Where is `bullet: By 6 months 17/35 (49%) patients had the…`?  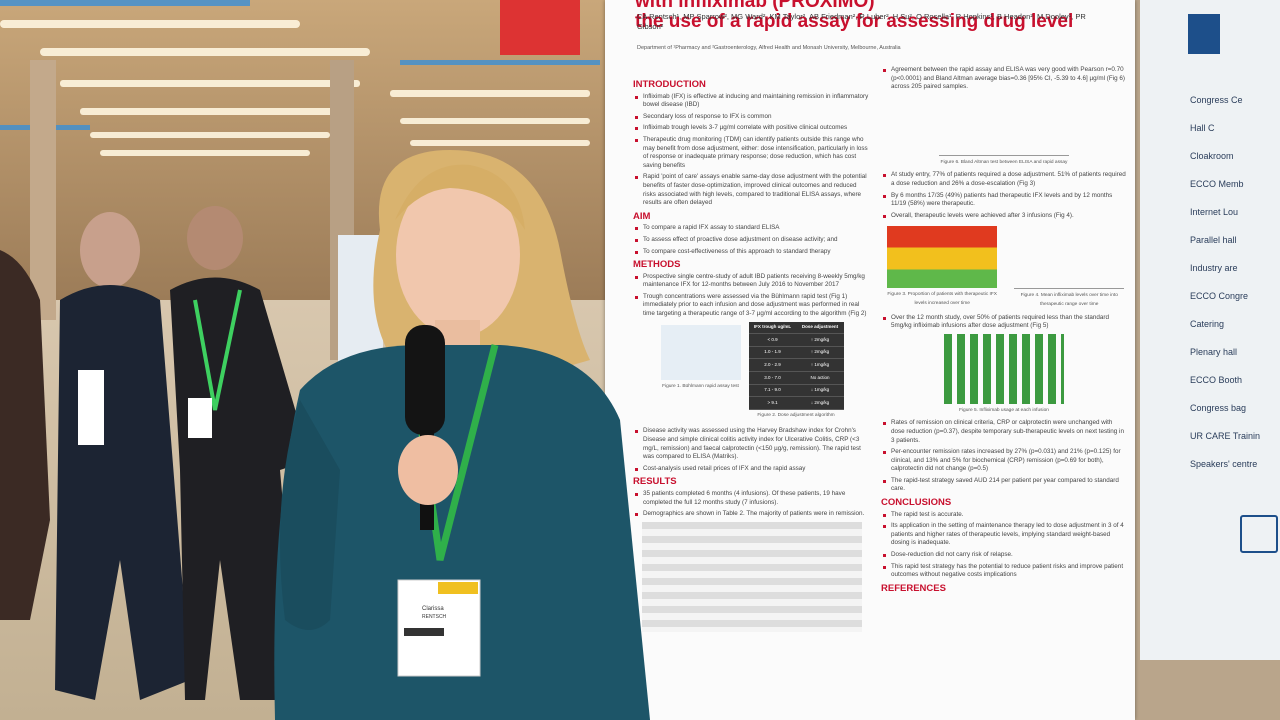
bullet: By 6 months 17/35 (49%) patients had the… is located at coordinates (1005, 200).